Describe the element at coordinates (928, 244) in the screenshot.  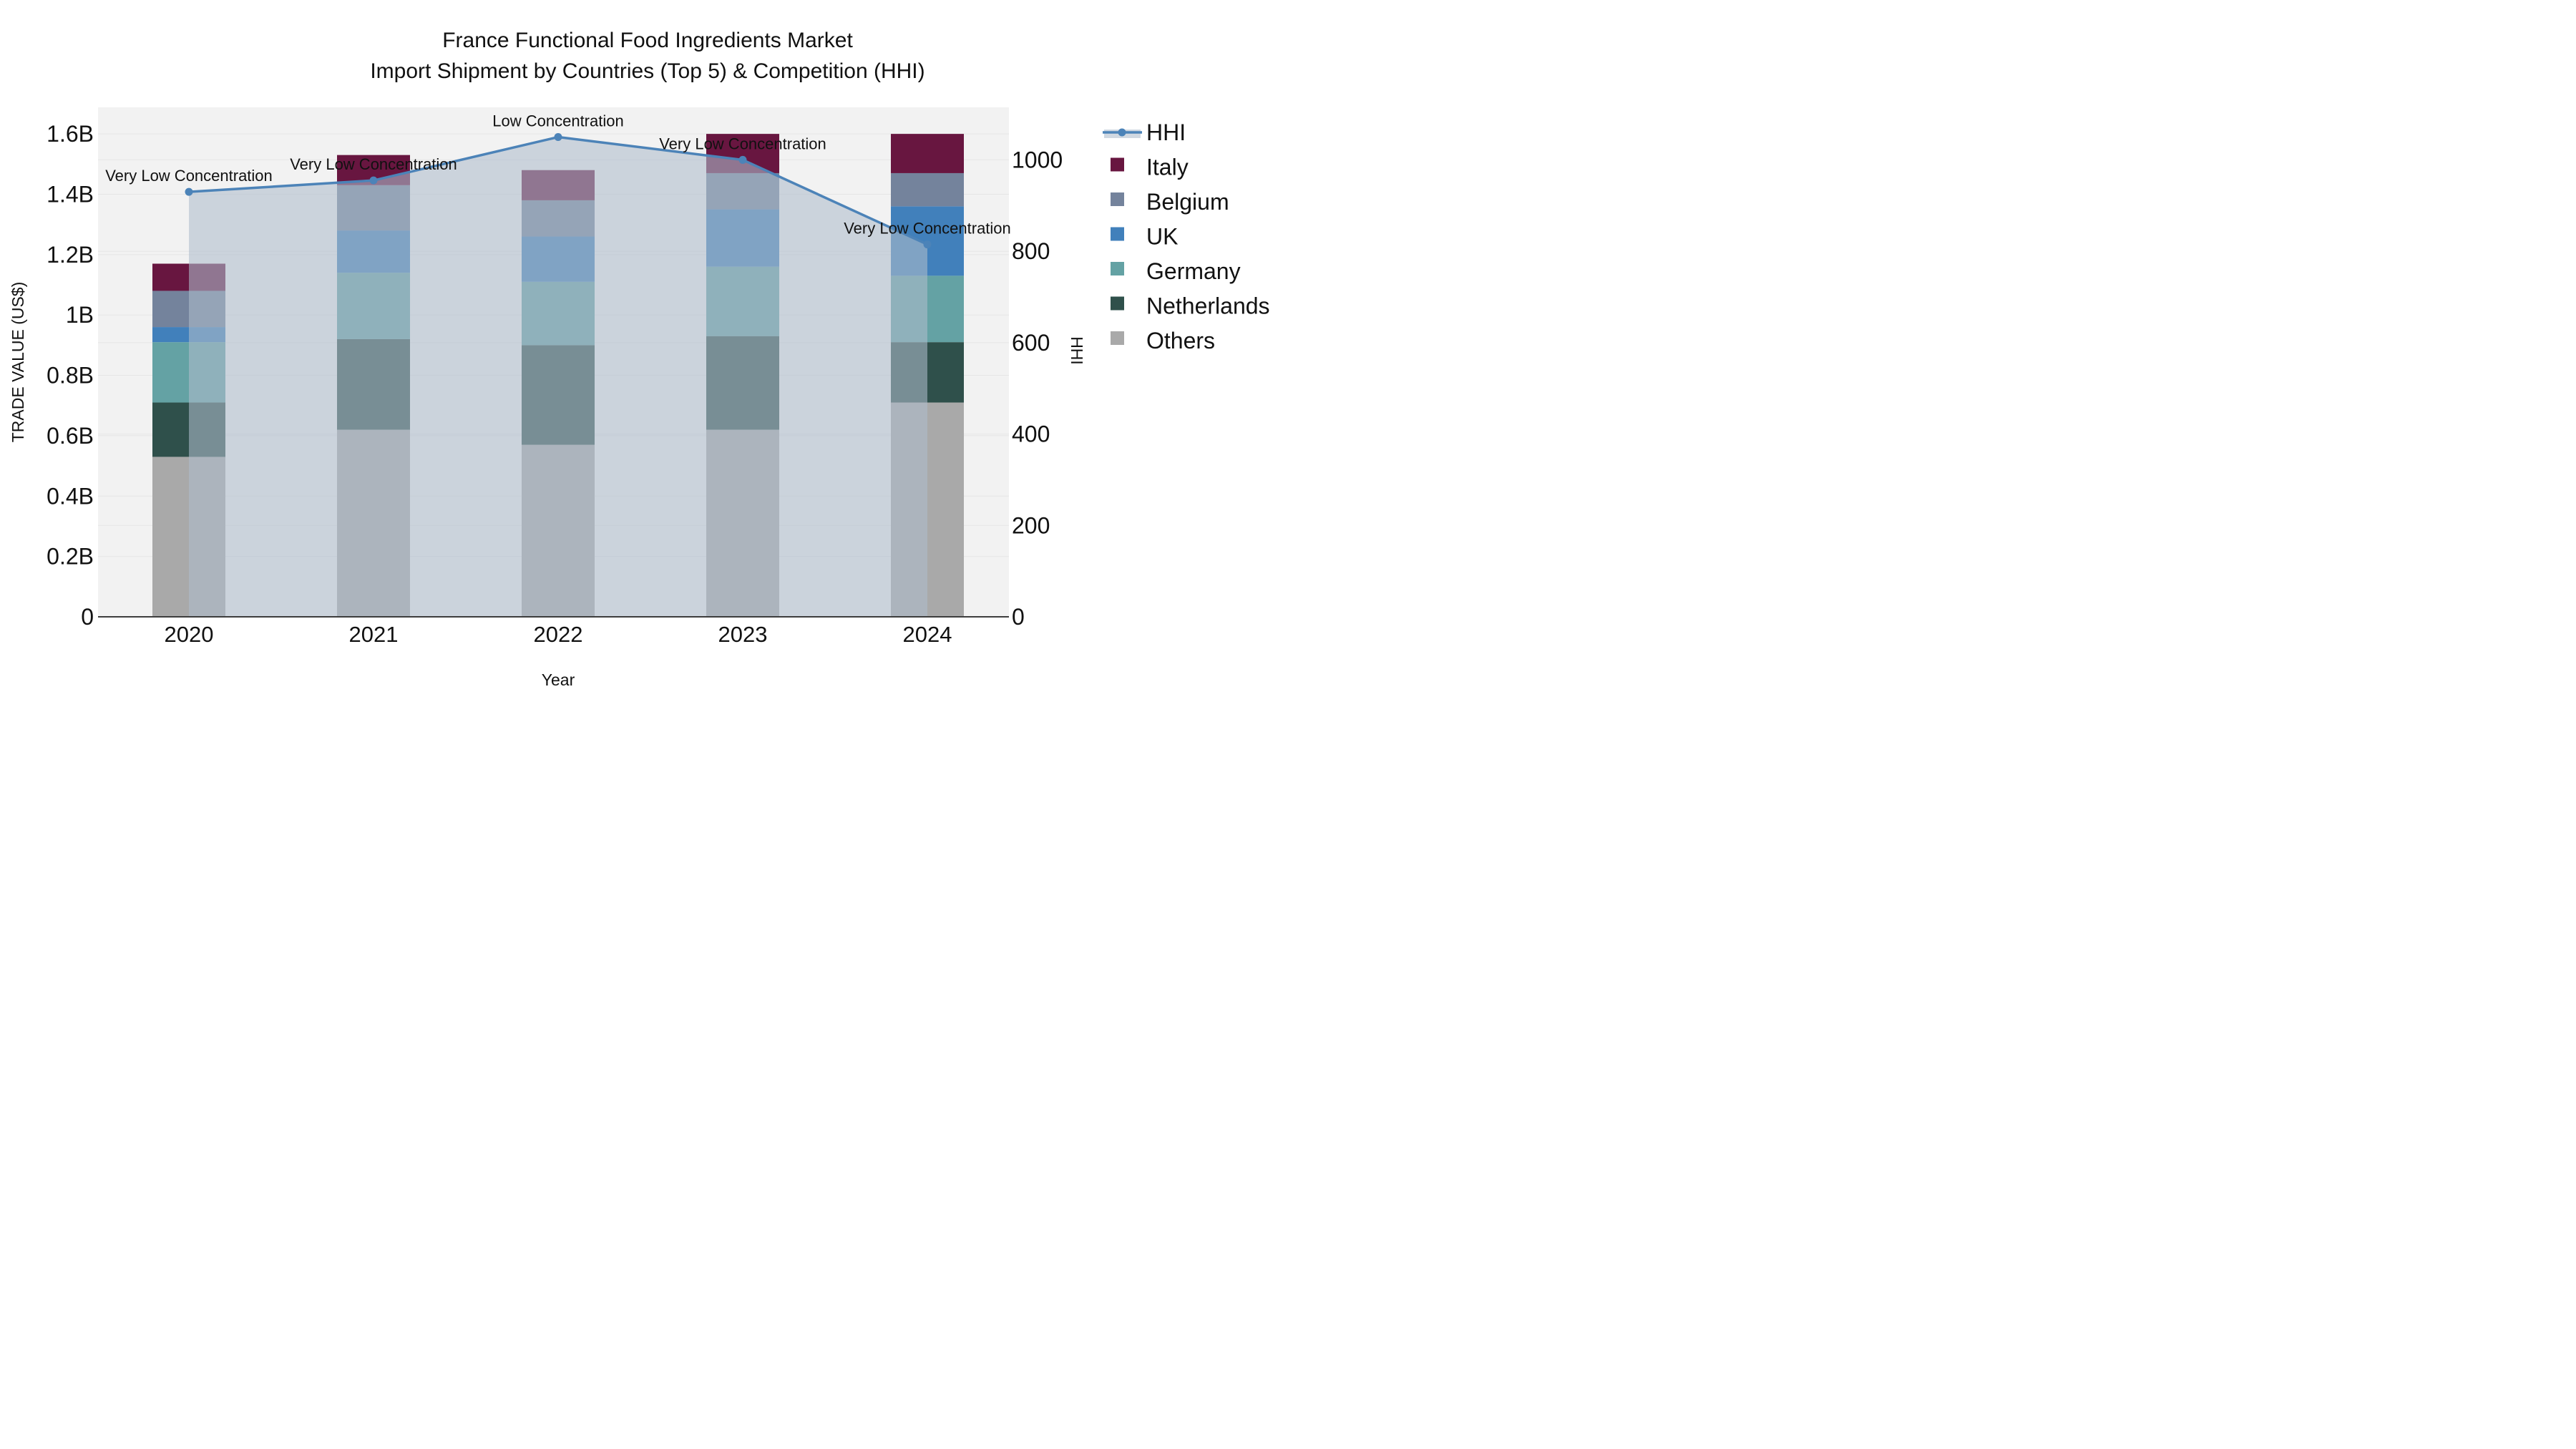
I see `hhi-marker-2024` at that location.